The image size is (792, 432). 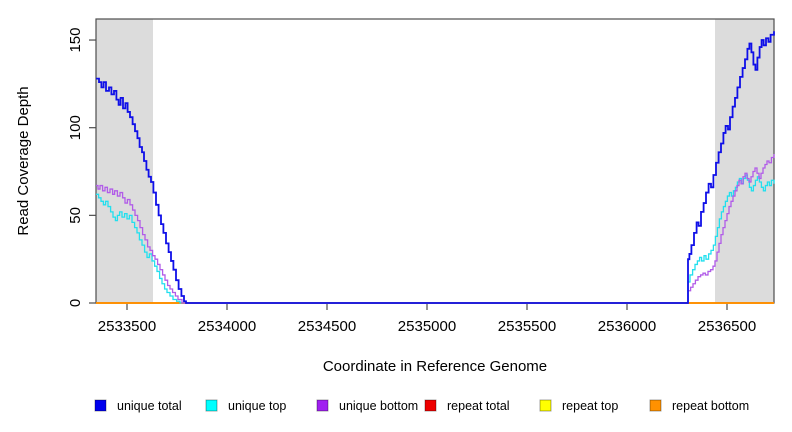 I want to click on repeat-total-swatch-icon, so click(x=430, y=405).